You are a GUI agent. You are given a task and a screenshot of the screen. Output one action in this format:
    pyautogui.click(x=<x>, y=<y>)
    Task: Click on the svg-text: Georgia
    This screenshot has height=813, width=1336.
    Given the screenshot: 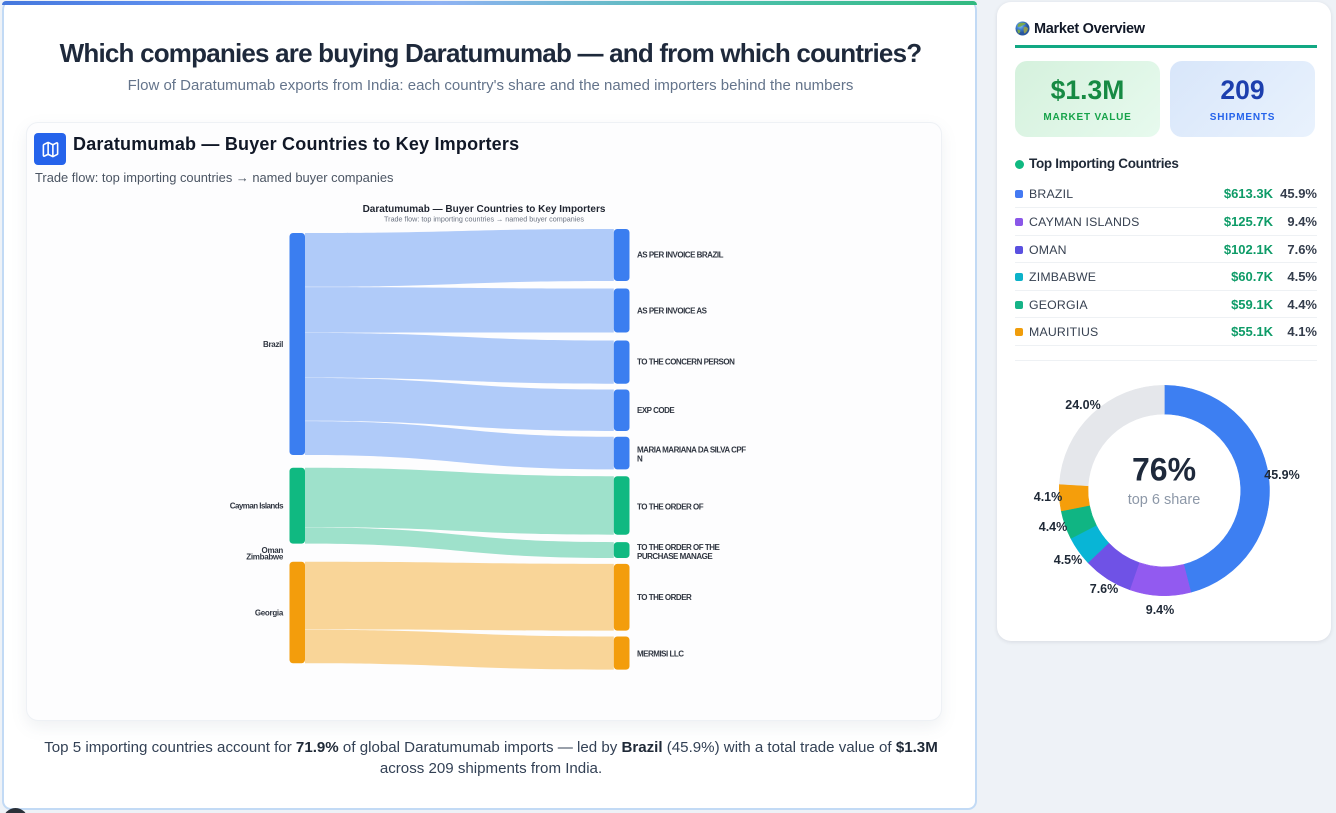 What is the action you would take?
    pyautogui.click(x=269, y=613)
    